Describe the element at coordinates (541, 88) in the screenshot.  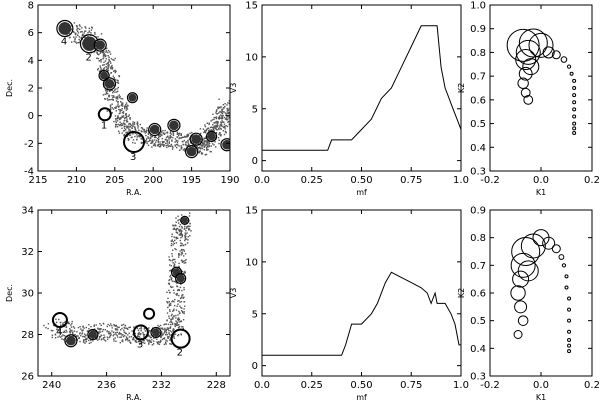
I see `panel-frame` at that location.